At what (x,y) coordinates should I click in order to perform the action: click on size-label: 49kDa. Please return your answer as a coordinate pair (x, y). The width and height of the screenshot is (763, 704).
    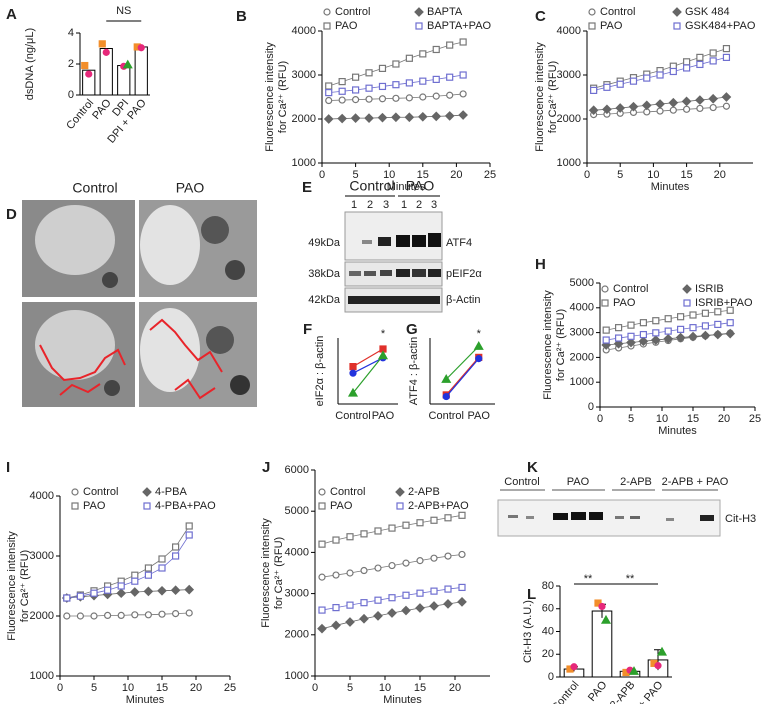
    Looking at the image, I should click on (324, 243).